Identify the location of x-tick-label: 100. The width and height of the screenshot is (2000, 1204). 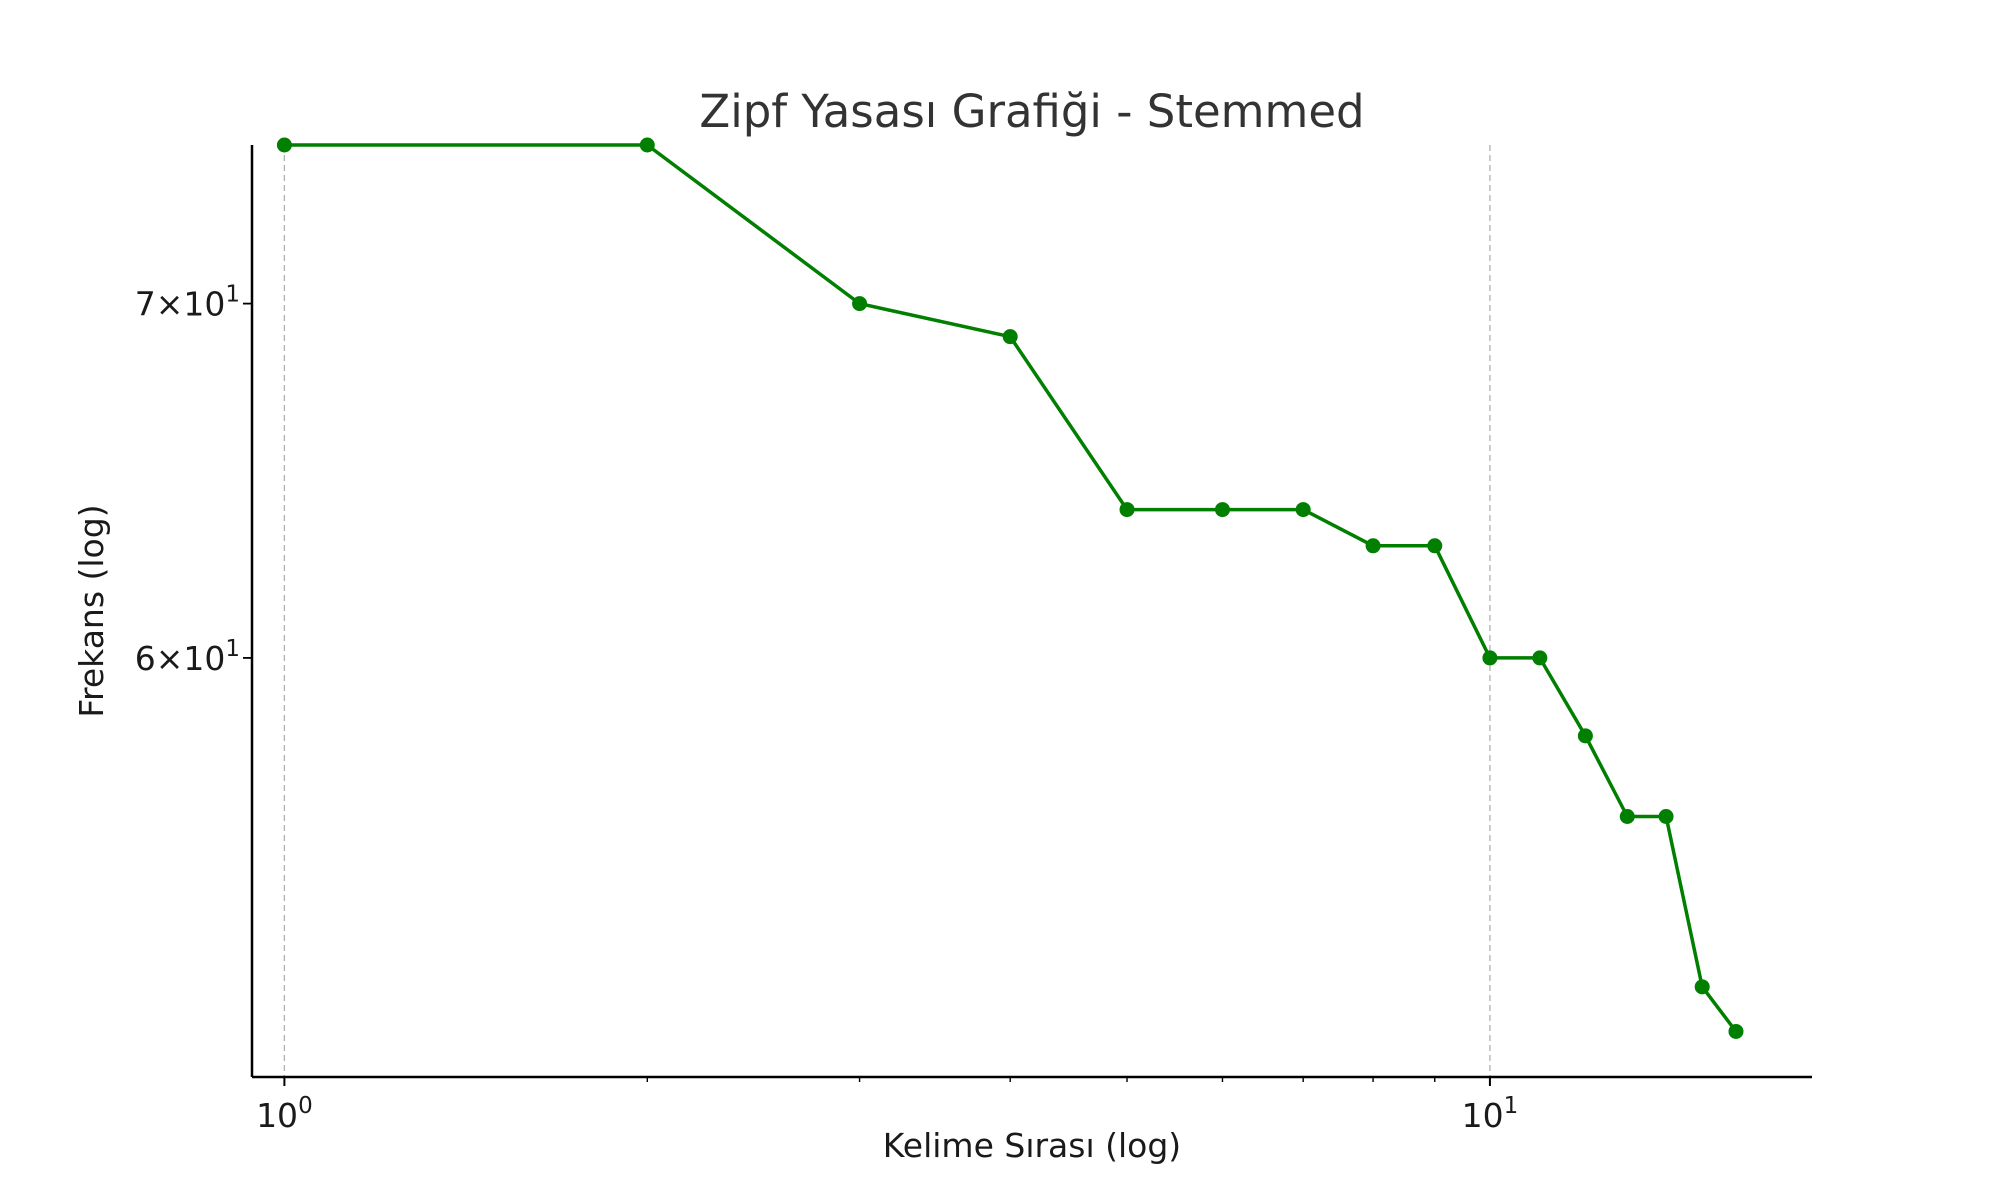
(284, 1114).